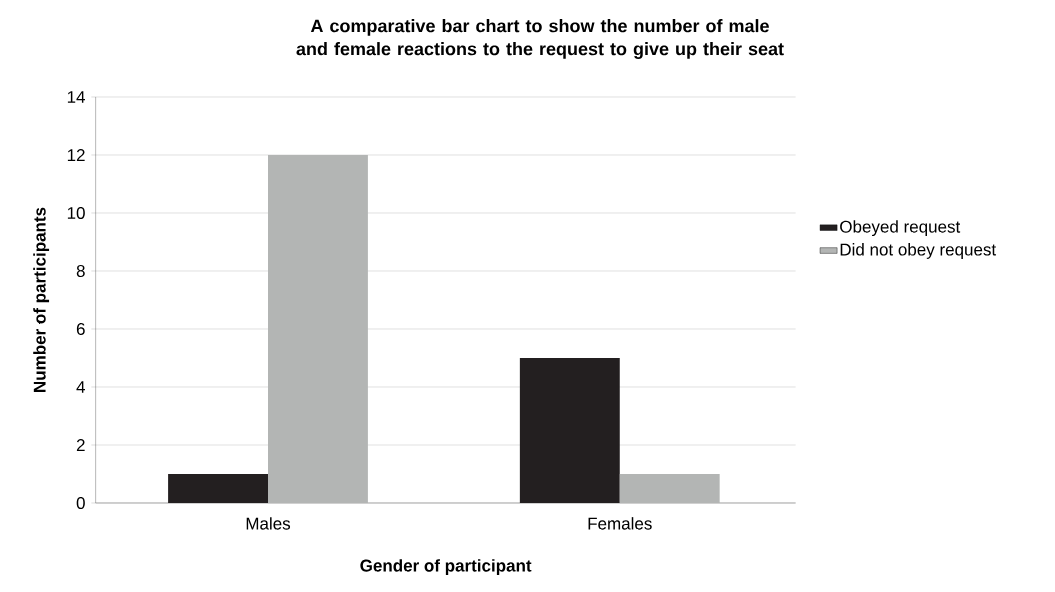 This screenshot has width=1055, height=592. Describe the element at coordinates (620, 523) in the screenshot. I see `x-tick-label: Females` at that location.